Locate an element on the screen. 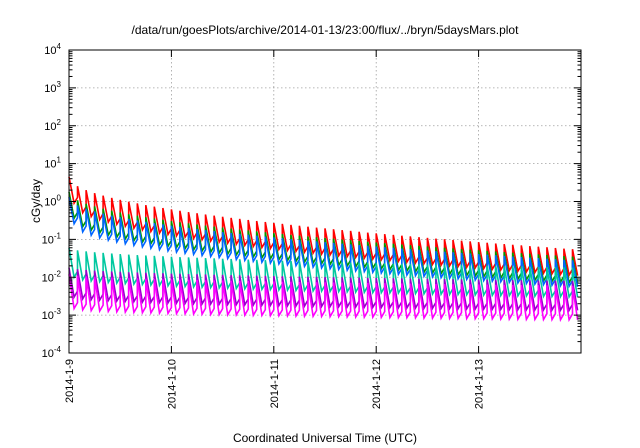  y-tick-labels: 10⁻⁴ 10⁻³ 10⁻² 10⁻¹ 10⁰ 10¹ 10² 10³ 10⁴ is located at coordinates (52, 201).